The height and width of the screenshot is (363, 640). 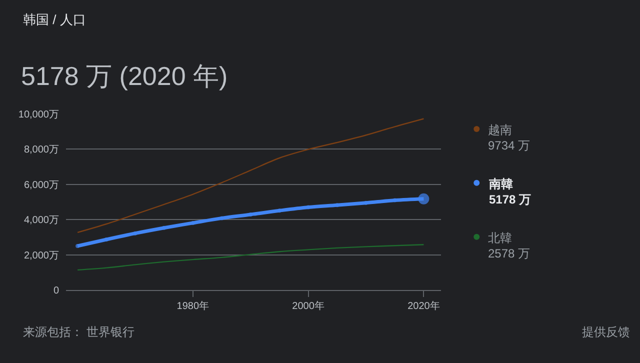 What do you see at coordinates (54, 19) in the screenshot?
I see `chart-subtitle: 韩国 / 人口` at bounding box center [54, 19].